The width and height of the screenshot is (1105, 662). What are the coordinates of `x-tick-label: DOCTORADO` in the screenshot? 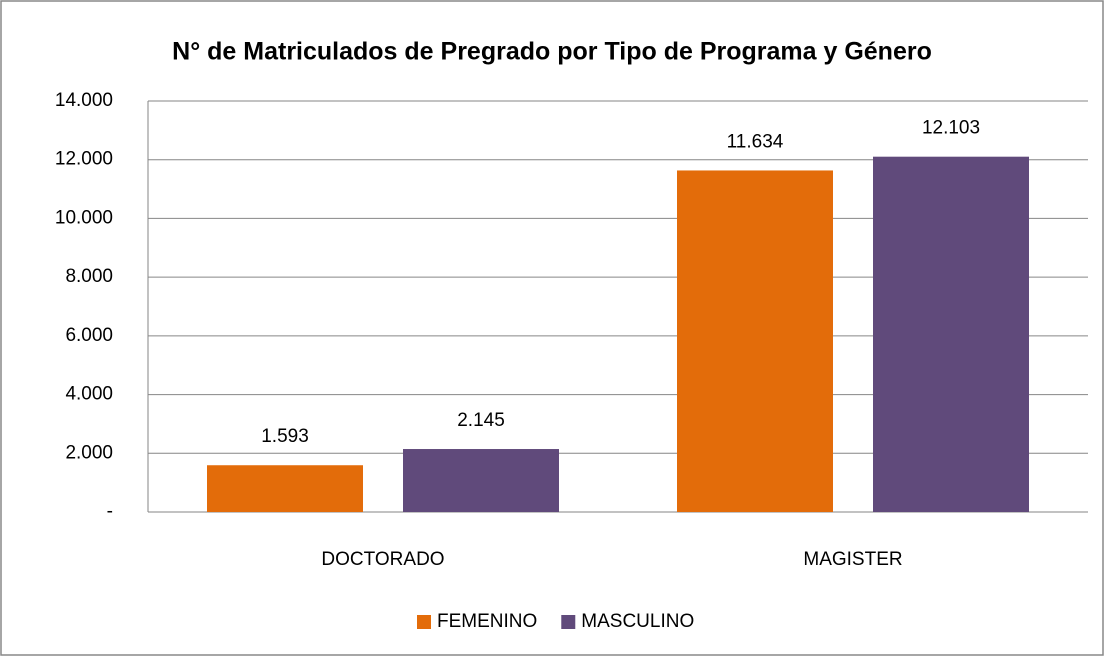 It's located at (382, 559).